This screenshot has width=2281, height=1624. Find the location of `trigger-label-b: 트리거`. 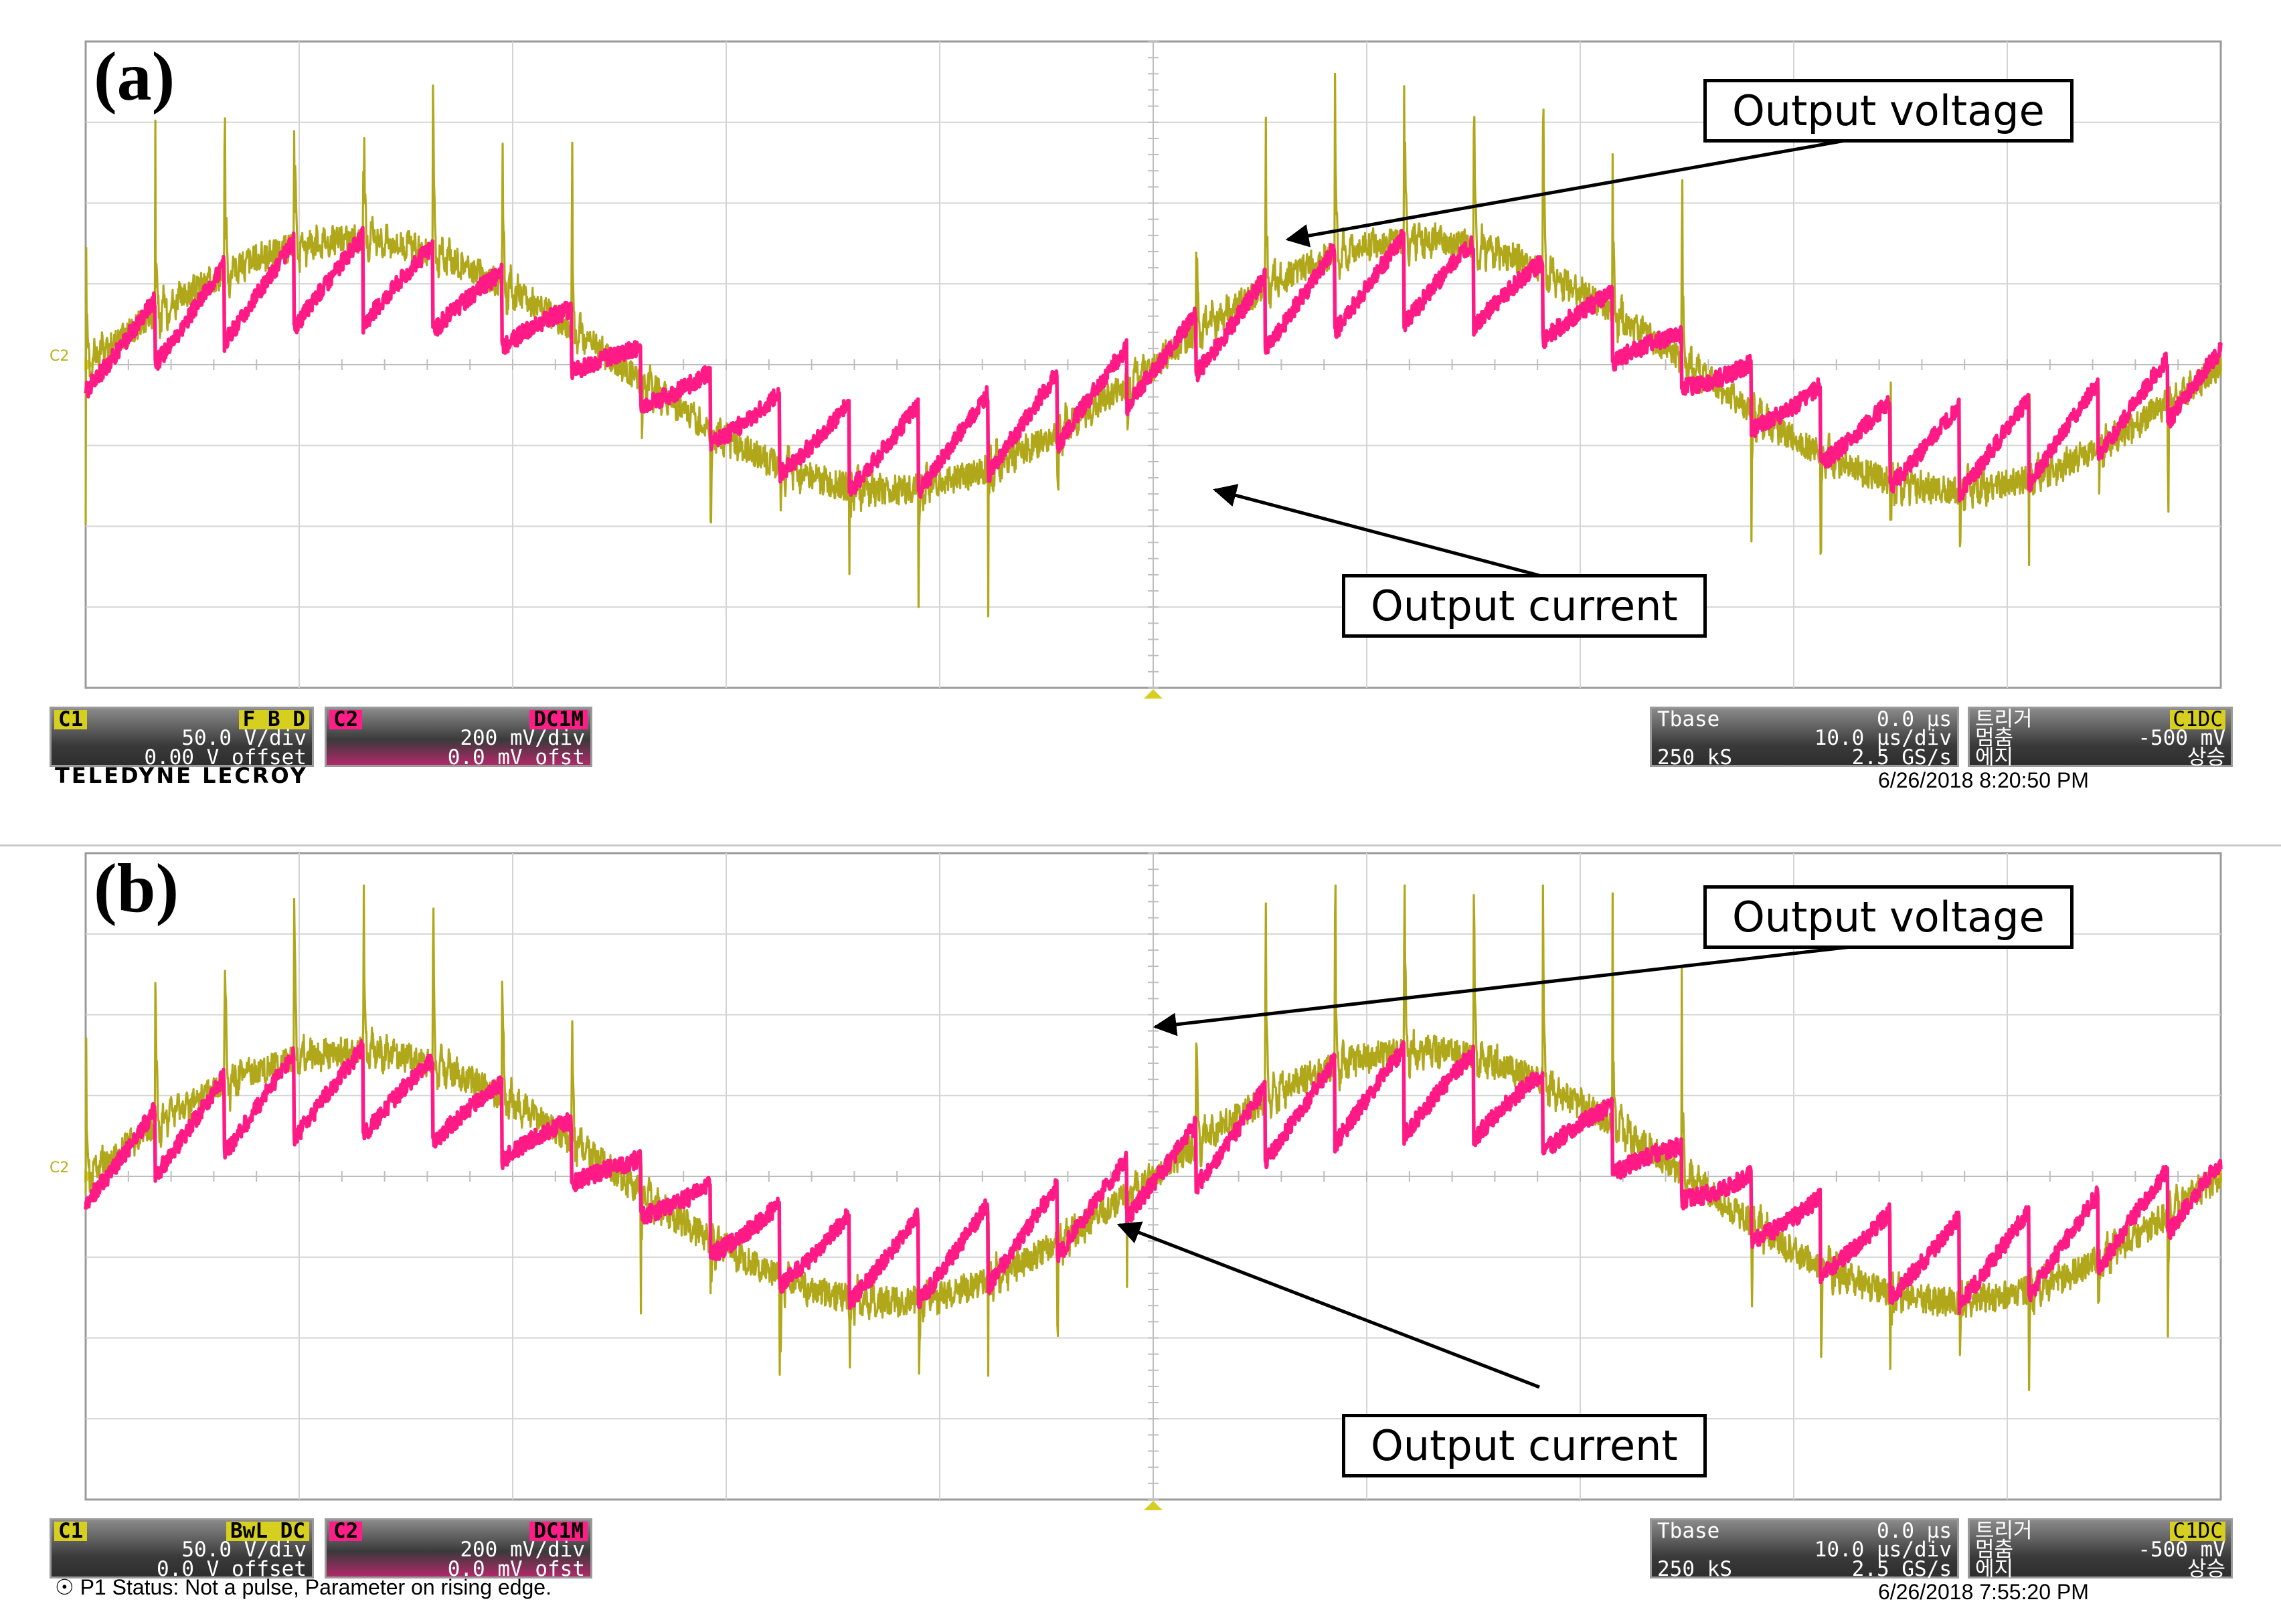

trigger-label-b: 트리거 is located at coordinates (2004, 1531).